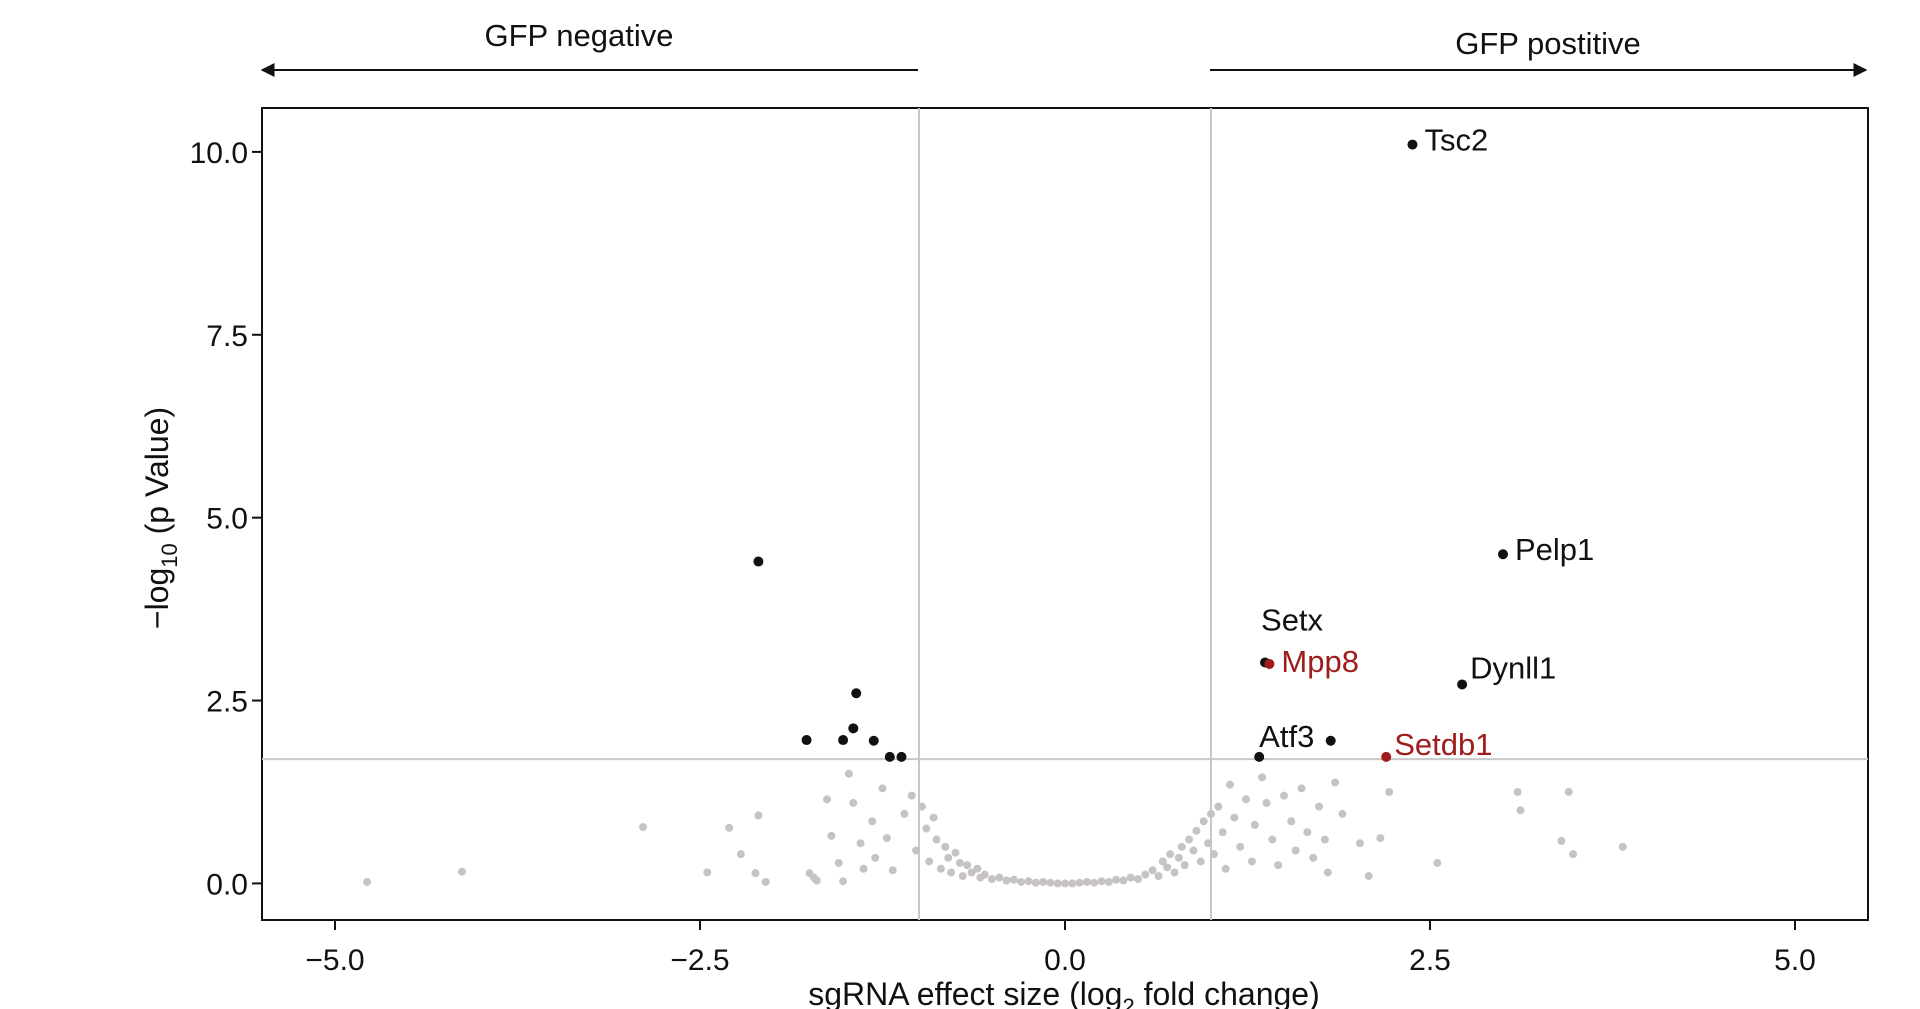  What do you see at coordinates (1292, 620) in the screenshot?
I see `gene-label-setx: Setx` at bounding box center [1292, 620].